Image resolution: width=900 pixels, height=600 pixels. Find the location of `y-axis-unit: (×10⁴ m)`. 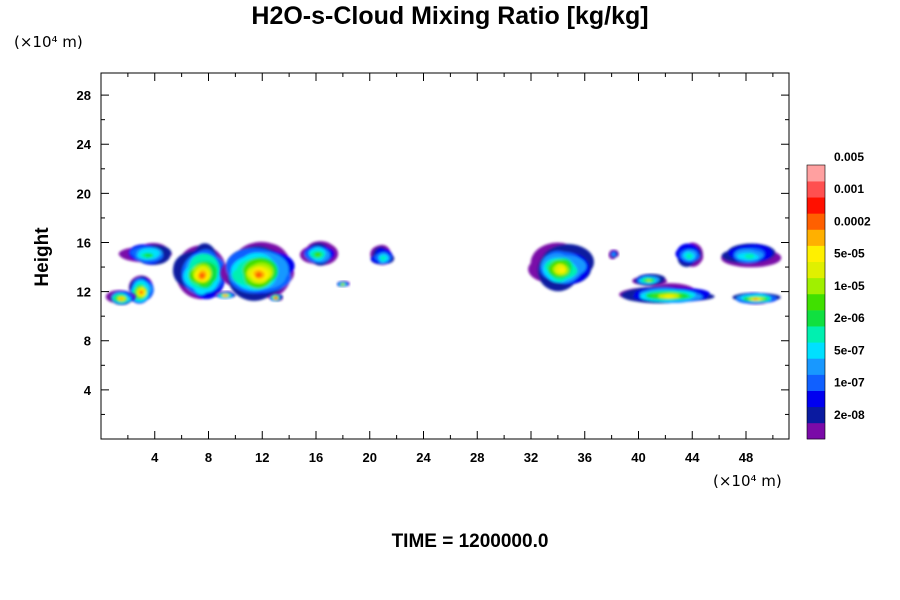

y-axis-unit: (×10⁴ m) is located at coordinates (48, 42).